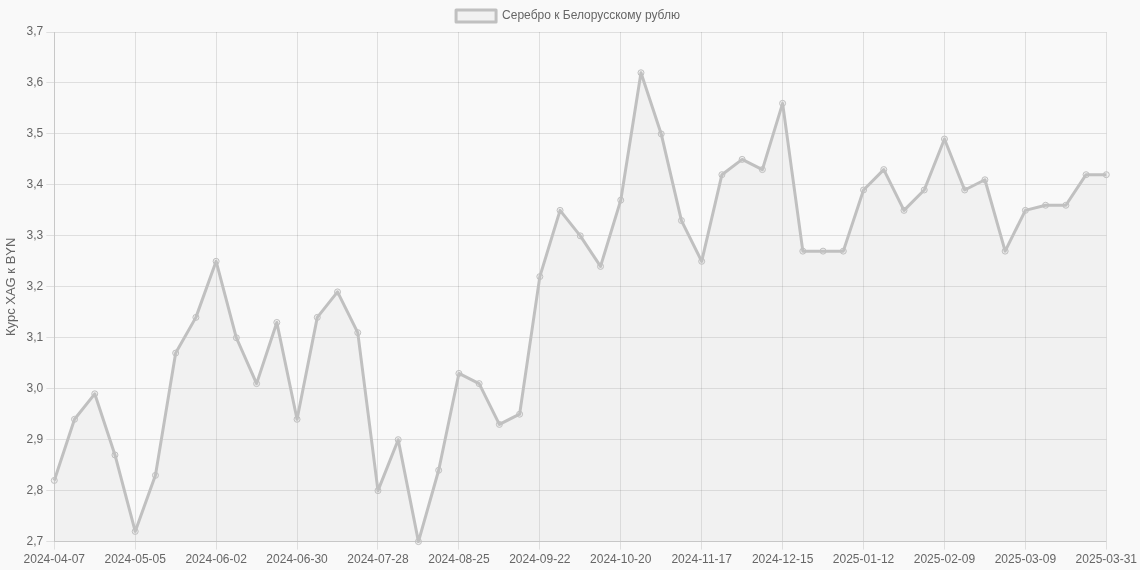 This screenshot has height=570, width=1140. Describe the element at coordinates (35, 438) in the screenshot. I see `y-tick-label: 2,9` at that location.